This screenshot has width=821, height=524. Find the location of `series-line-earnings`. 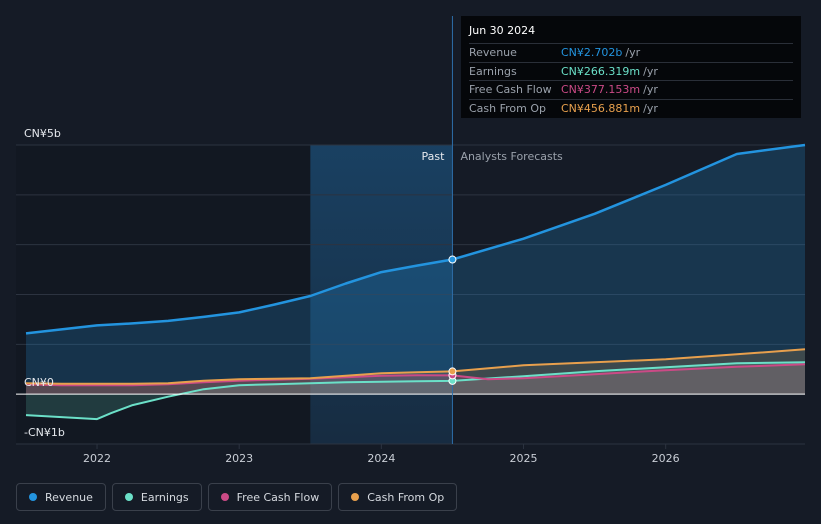

series-line-earnings is located at coordinates (415, 391).